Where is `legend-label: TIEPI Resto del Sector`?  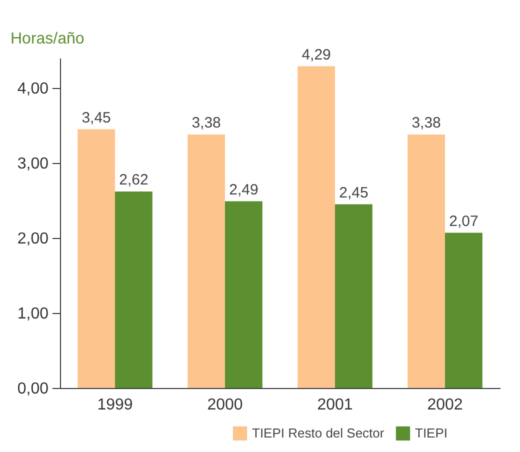
legend-label: TIEPI Resto del Sector is located at coordinates (318, 432).